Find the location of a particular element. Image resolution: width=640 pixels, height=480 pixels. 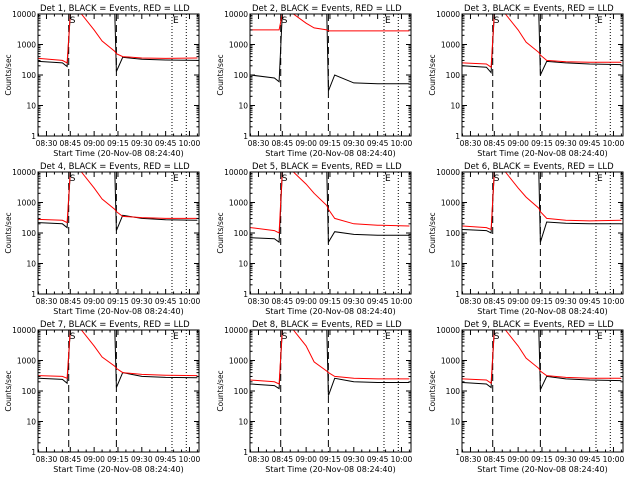

panel-title: Det 6, BLACK = Events, RED = LLD is located at coordinates (539, 167).